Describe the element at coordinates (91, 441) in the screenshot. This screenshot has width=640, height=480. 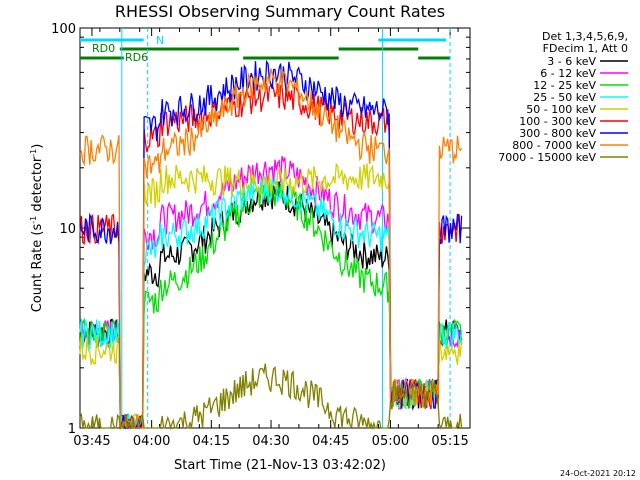
I see `x-tick-label: 03:45` at that location.